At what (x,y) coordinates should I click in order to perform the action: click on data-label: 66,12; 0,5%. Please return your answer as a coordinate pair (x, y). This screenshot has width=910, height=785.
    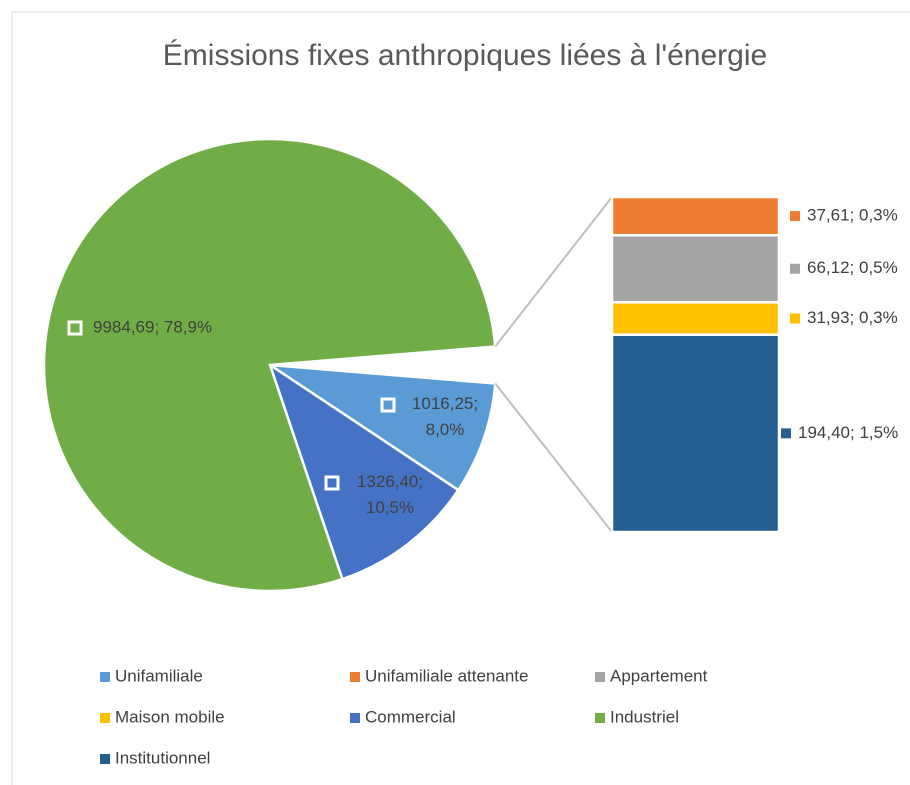
    Looking at the image, I should click on (852, 267).